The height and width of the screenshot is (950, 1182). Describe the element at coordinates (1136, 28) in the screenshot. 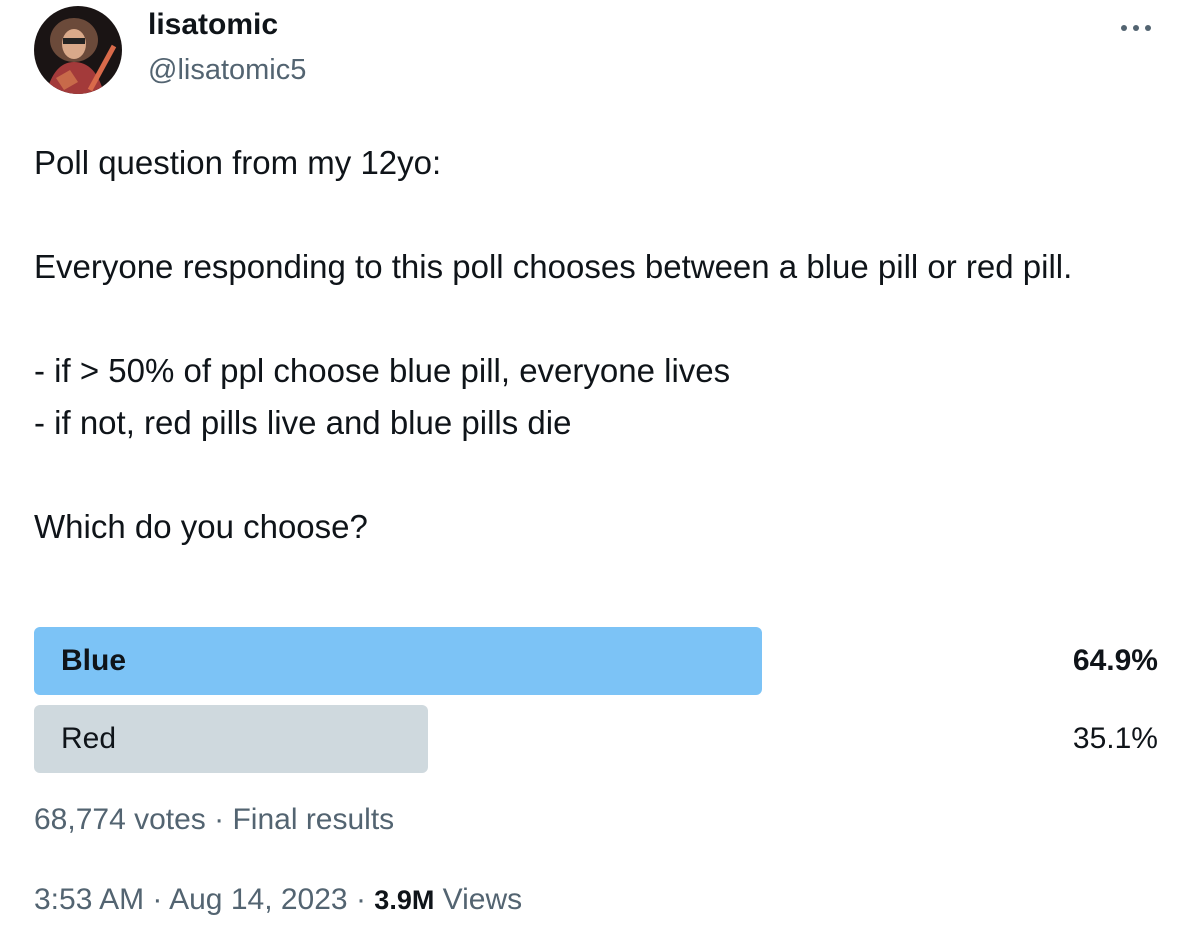

I see `more-button` at that location.